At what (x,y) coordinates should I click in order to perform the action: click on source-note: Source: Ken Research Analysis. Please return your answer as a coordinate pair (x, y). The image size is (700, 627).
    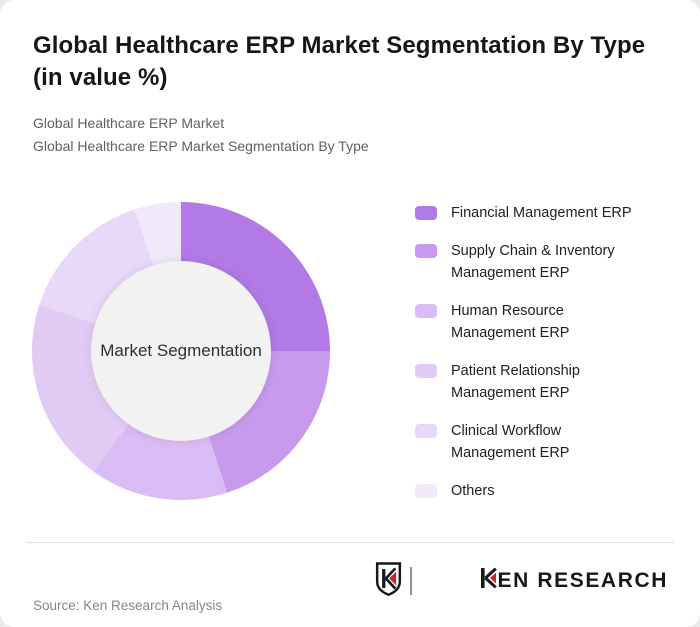
    Looking at the image, I should click on (128, 605).